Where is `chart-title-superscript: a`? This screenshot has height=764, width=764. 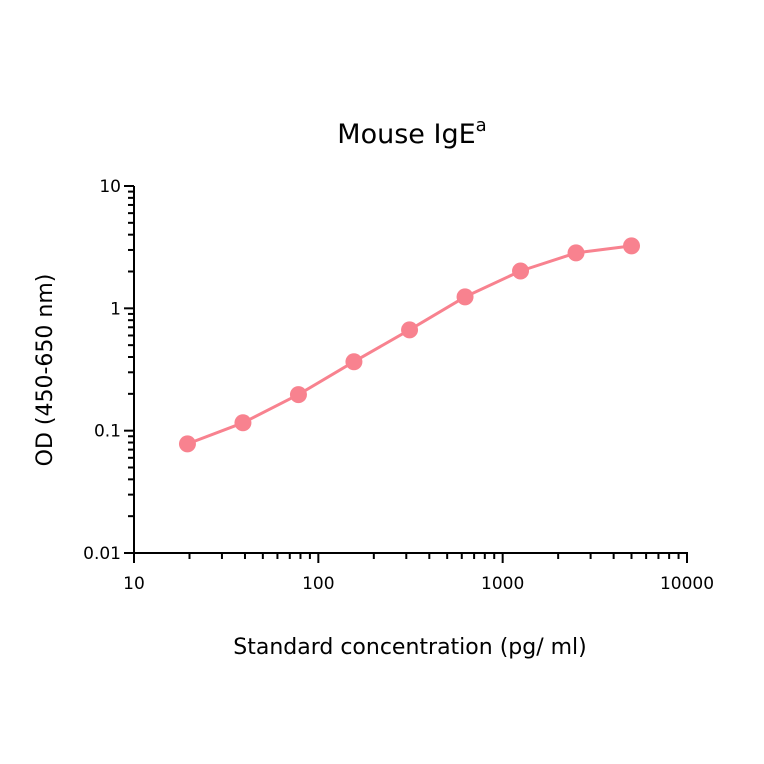 chart-title-superscript: a is located at coordinates (481, 125).